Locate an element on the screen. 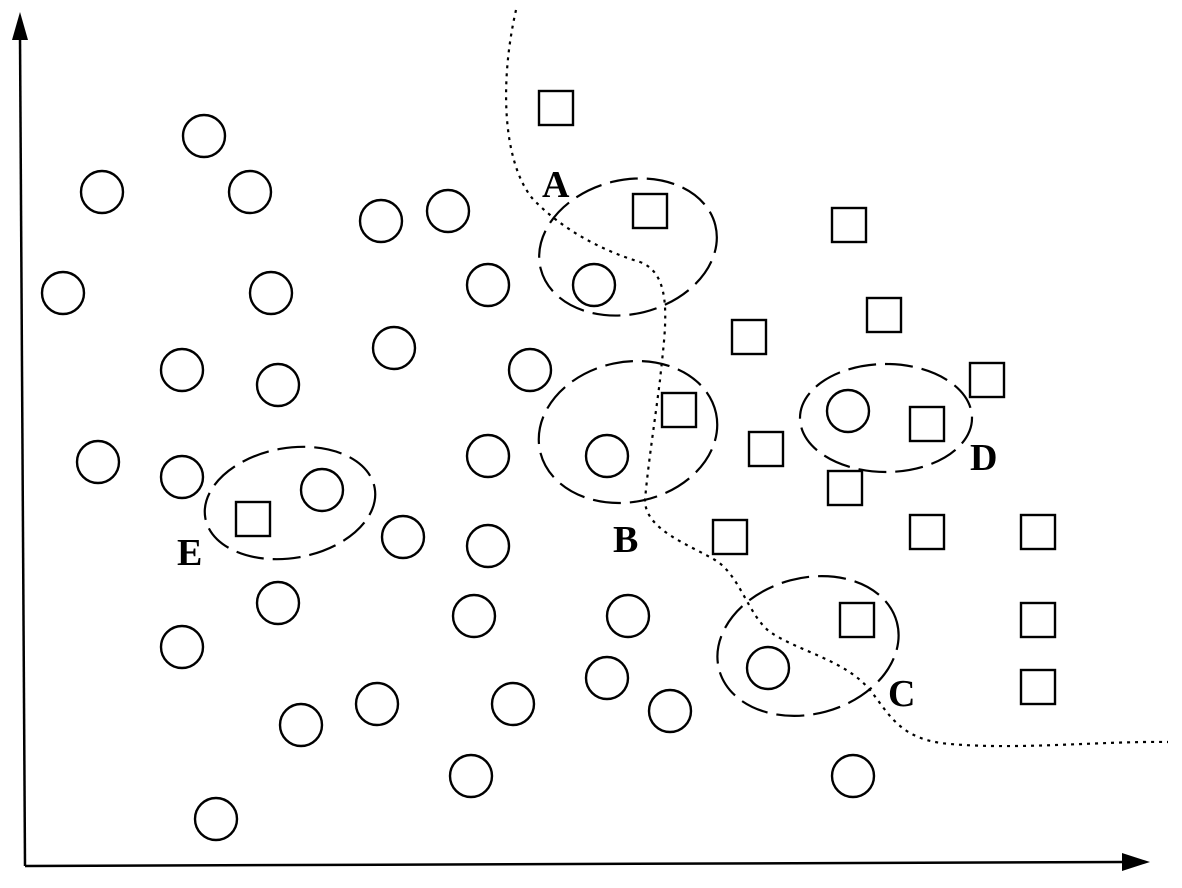 The height and width of the screenshot is (888, 1182). ellipse-a is located at coordinates (628, 247).